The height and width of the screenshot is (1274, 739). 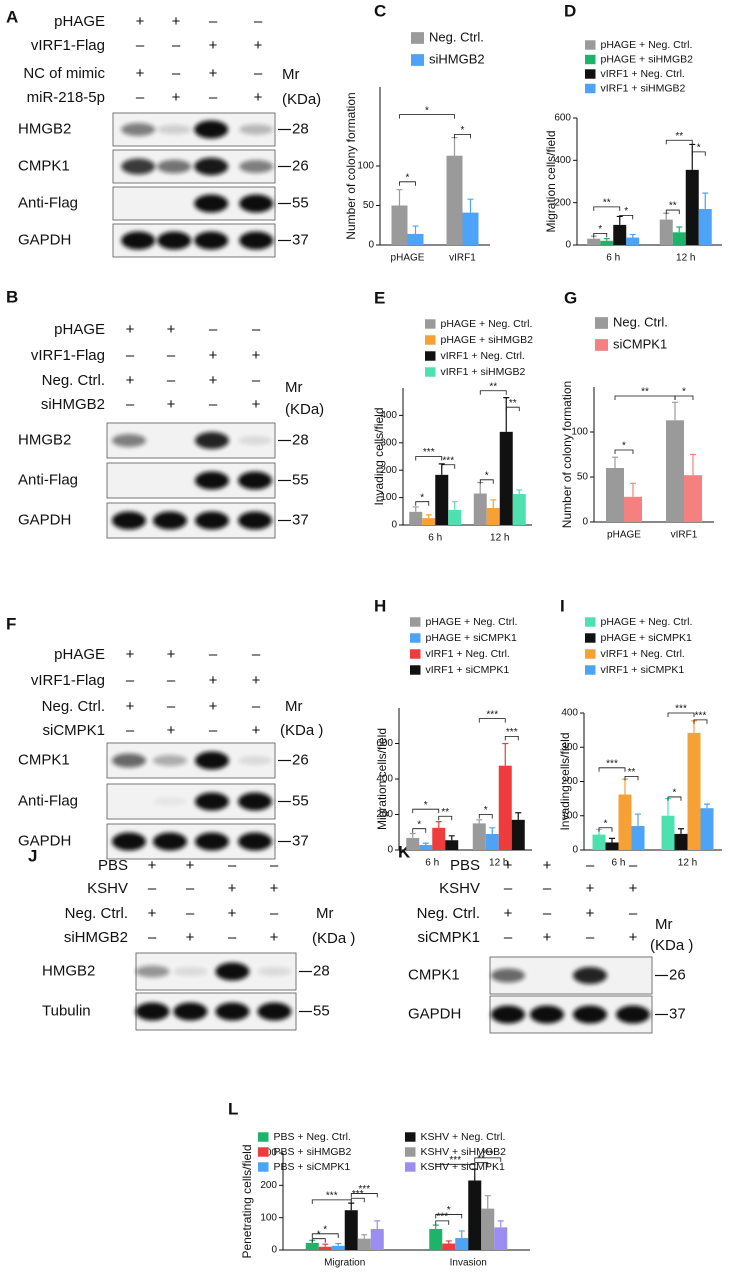 I want to click on x-tick-label: vIRF1, so click(x=462, y=258).